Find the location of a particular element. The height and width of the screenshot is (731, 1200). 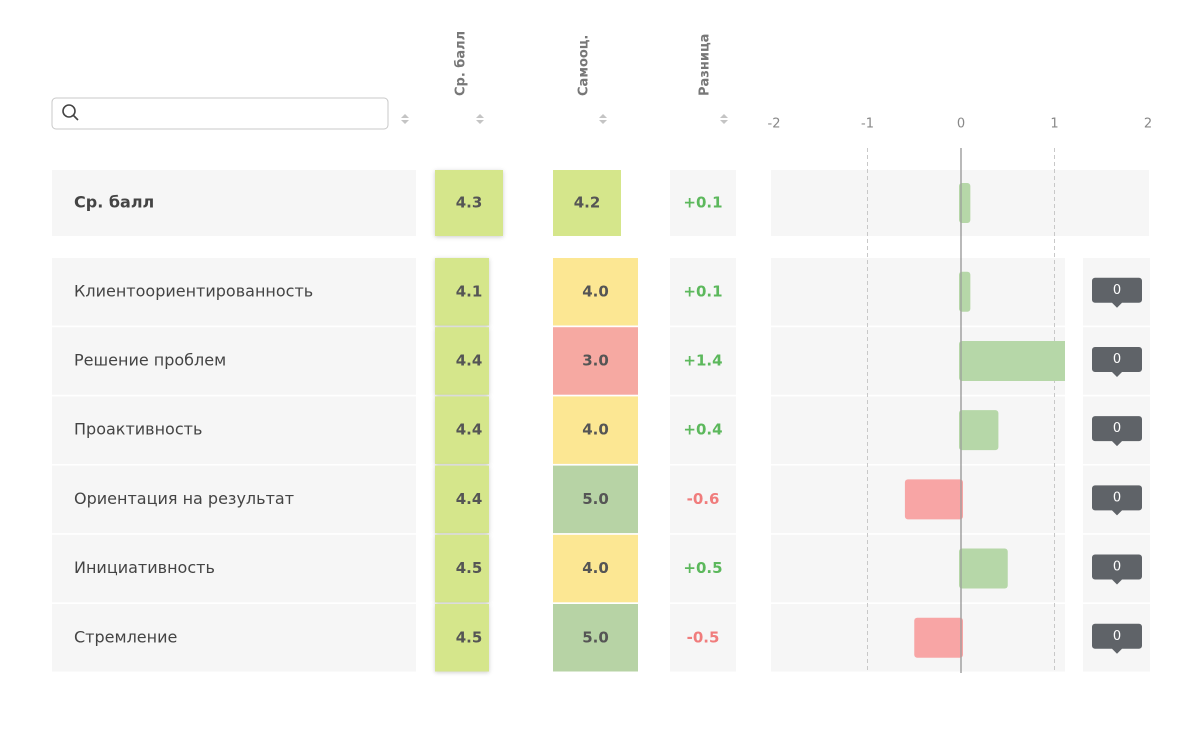

column-header: Разница is located at coordinates (705, 65).